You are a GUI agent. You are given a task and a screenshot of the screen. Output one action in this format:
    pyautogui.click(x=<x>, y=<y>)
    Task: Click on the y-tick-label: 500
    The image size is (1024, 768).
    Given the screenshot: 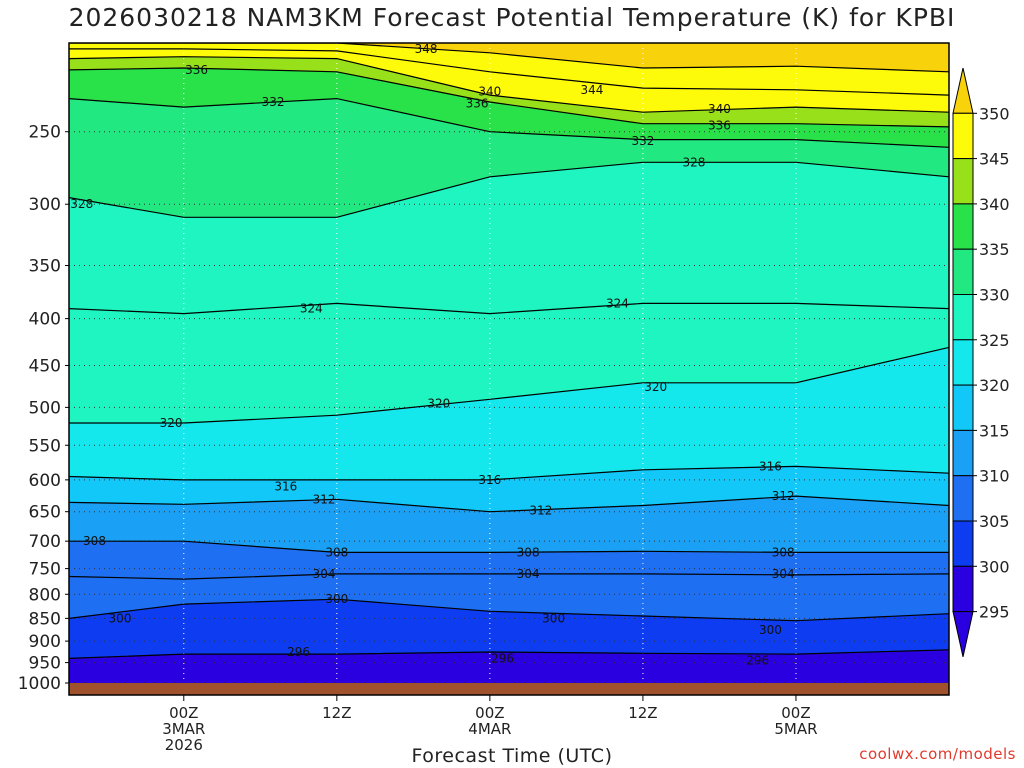 What is the action you would take?
    pyautogui.click(x=45, y=408)
    